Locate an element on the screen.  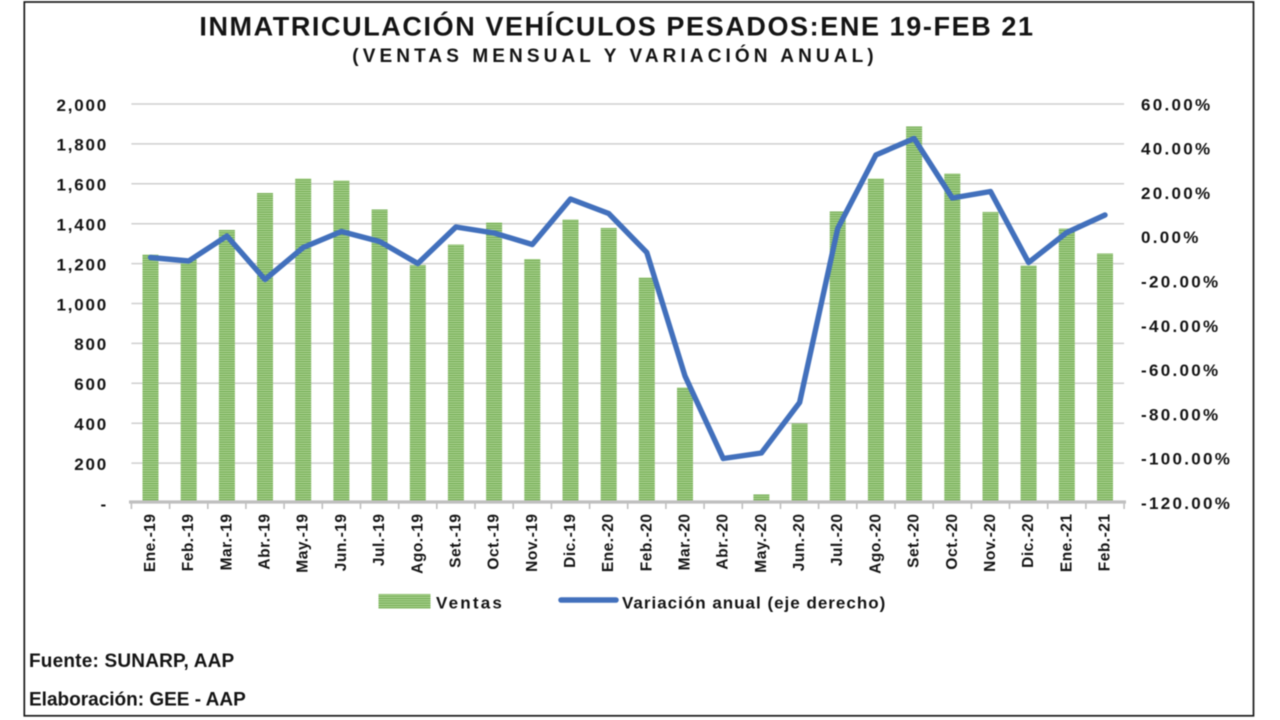
svg-text: Ene.-20 is located at coordinates (608, 543).